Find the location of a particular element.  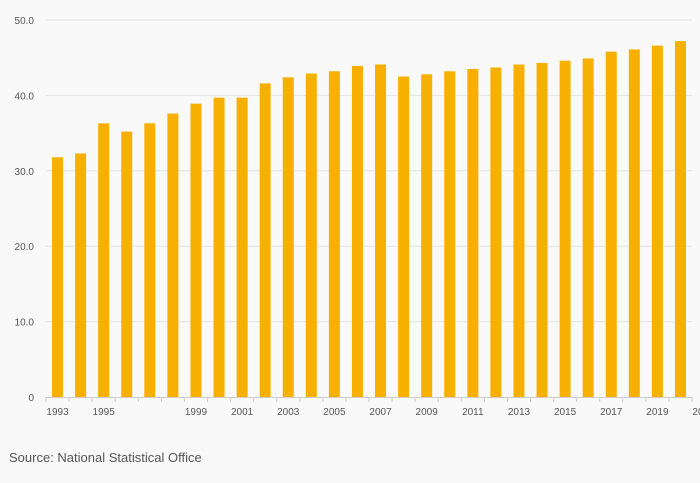

x-tick-label: 2007 is located at coordinates (380, 412).